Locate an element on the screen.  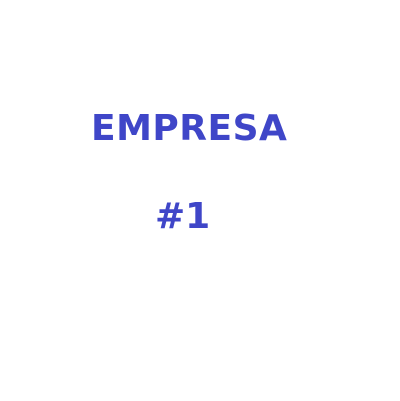
company-number-text: #1 is located at coordinates (183, 216).